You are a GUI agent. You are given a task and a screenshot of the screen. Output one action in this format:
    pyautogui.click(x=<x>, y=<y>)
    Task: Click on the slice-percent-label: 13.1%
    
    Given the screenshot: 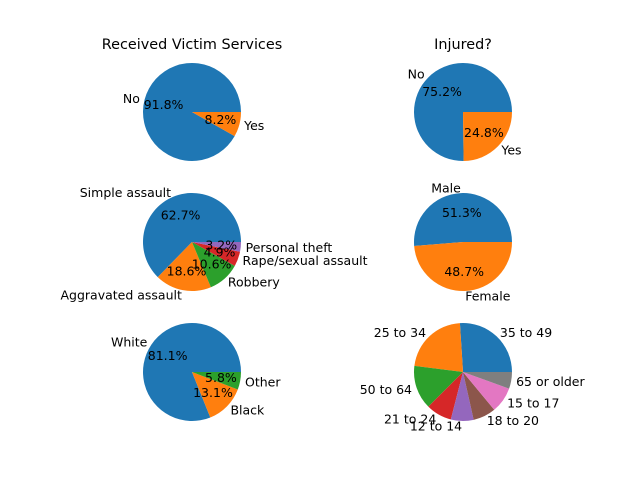 What is the action you would take?
    pyautogui.click(x=213, y=392)
    